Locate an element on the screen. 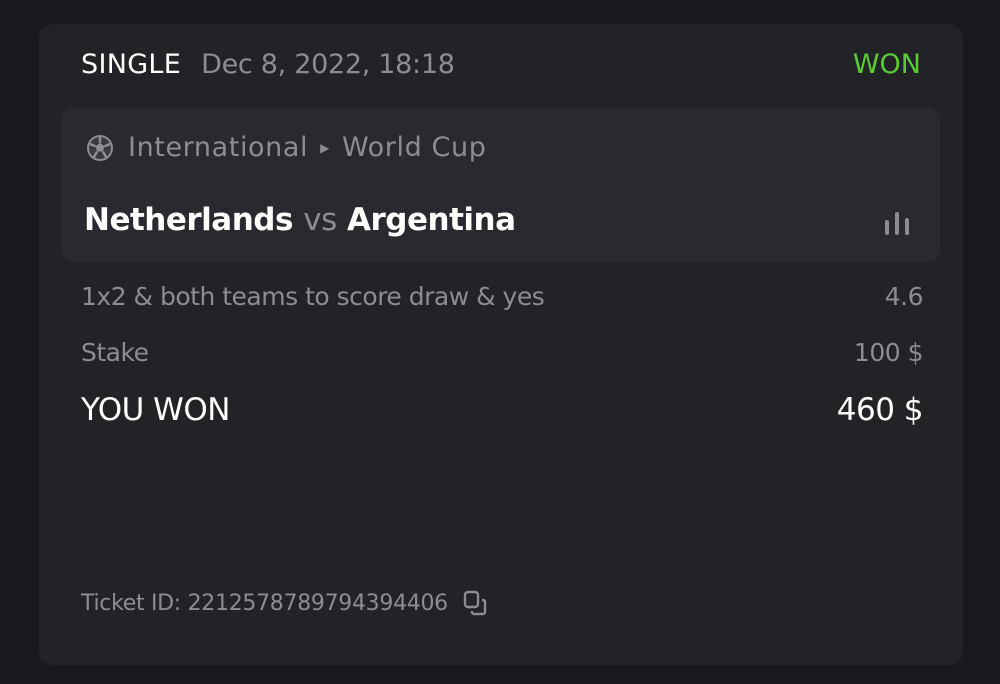 The width and height of the screenshot is (1000, 684). copy-icon is located at coordinates (476, 603).